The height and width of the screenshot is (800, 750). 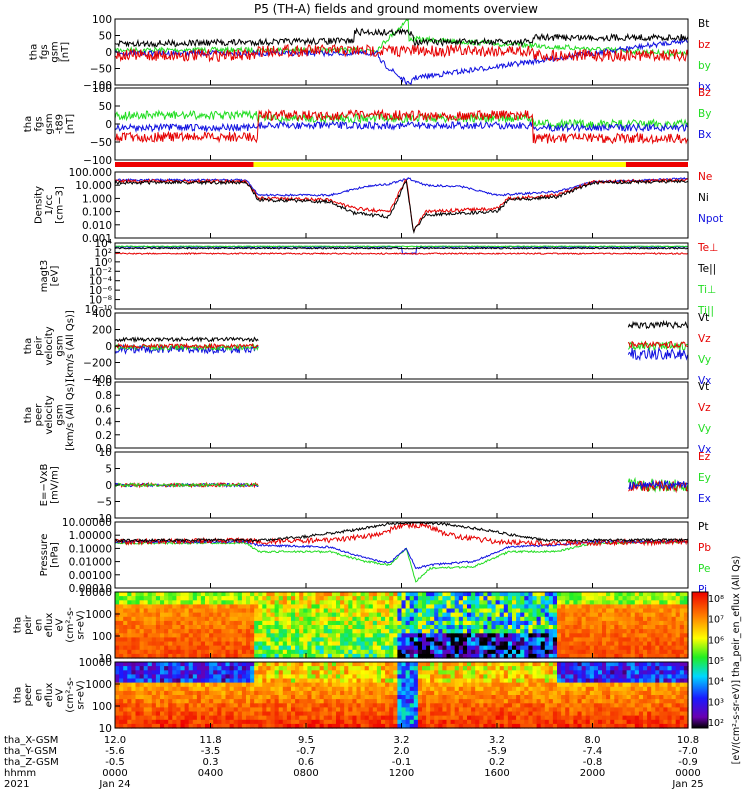 I want to click on panel-efield-data, so click(x=401, y=485).